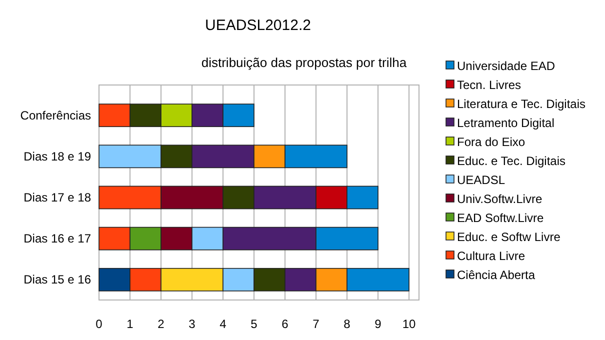 The width and height of the screenshot is (605, 340). Describe the element at coordinates (409, 324) in the screenshot. I see `x-tick-label: 10` at that location.